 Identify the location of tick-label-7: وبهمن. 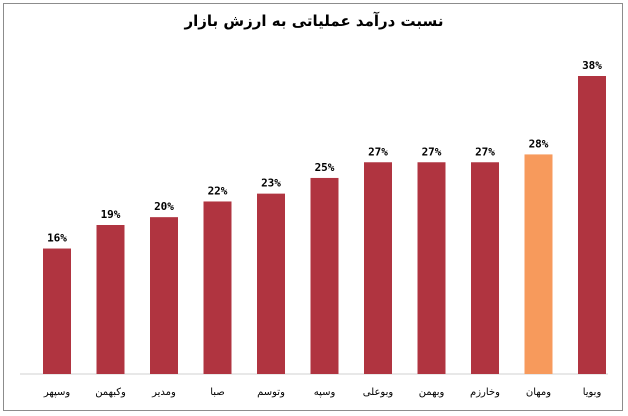
(432, 392).